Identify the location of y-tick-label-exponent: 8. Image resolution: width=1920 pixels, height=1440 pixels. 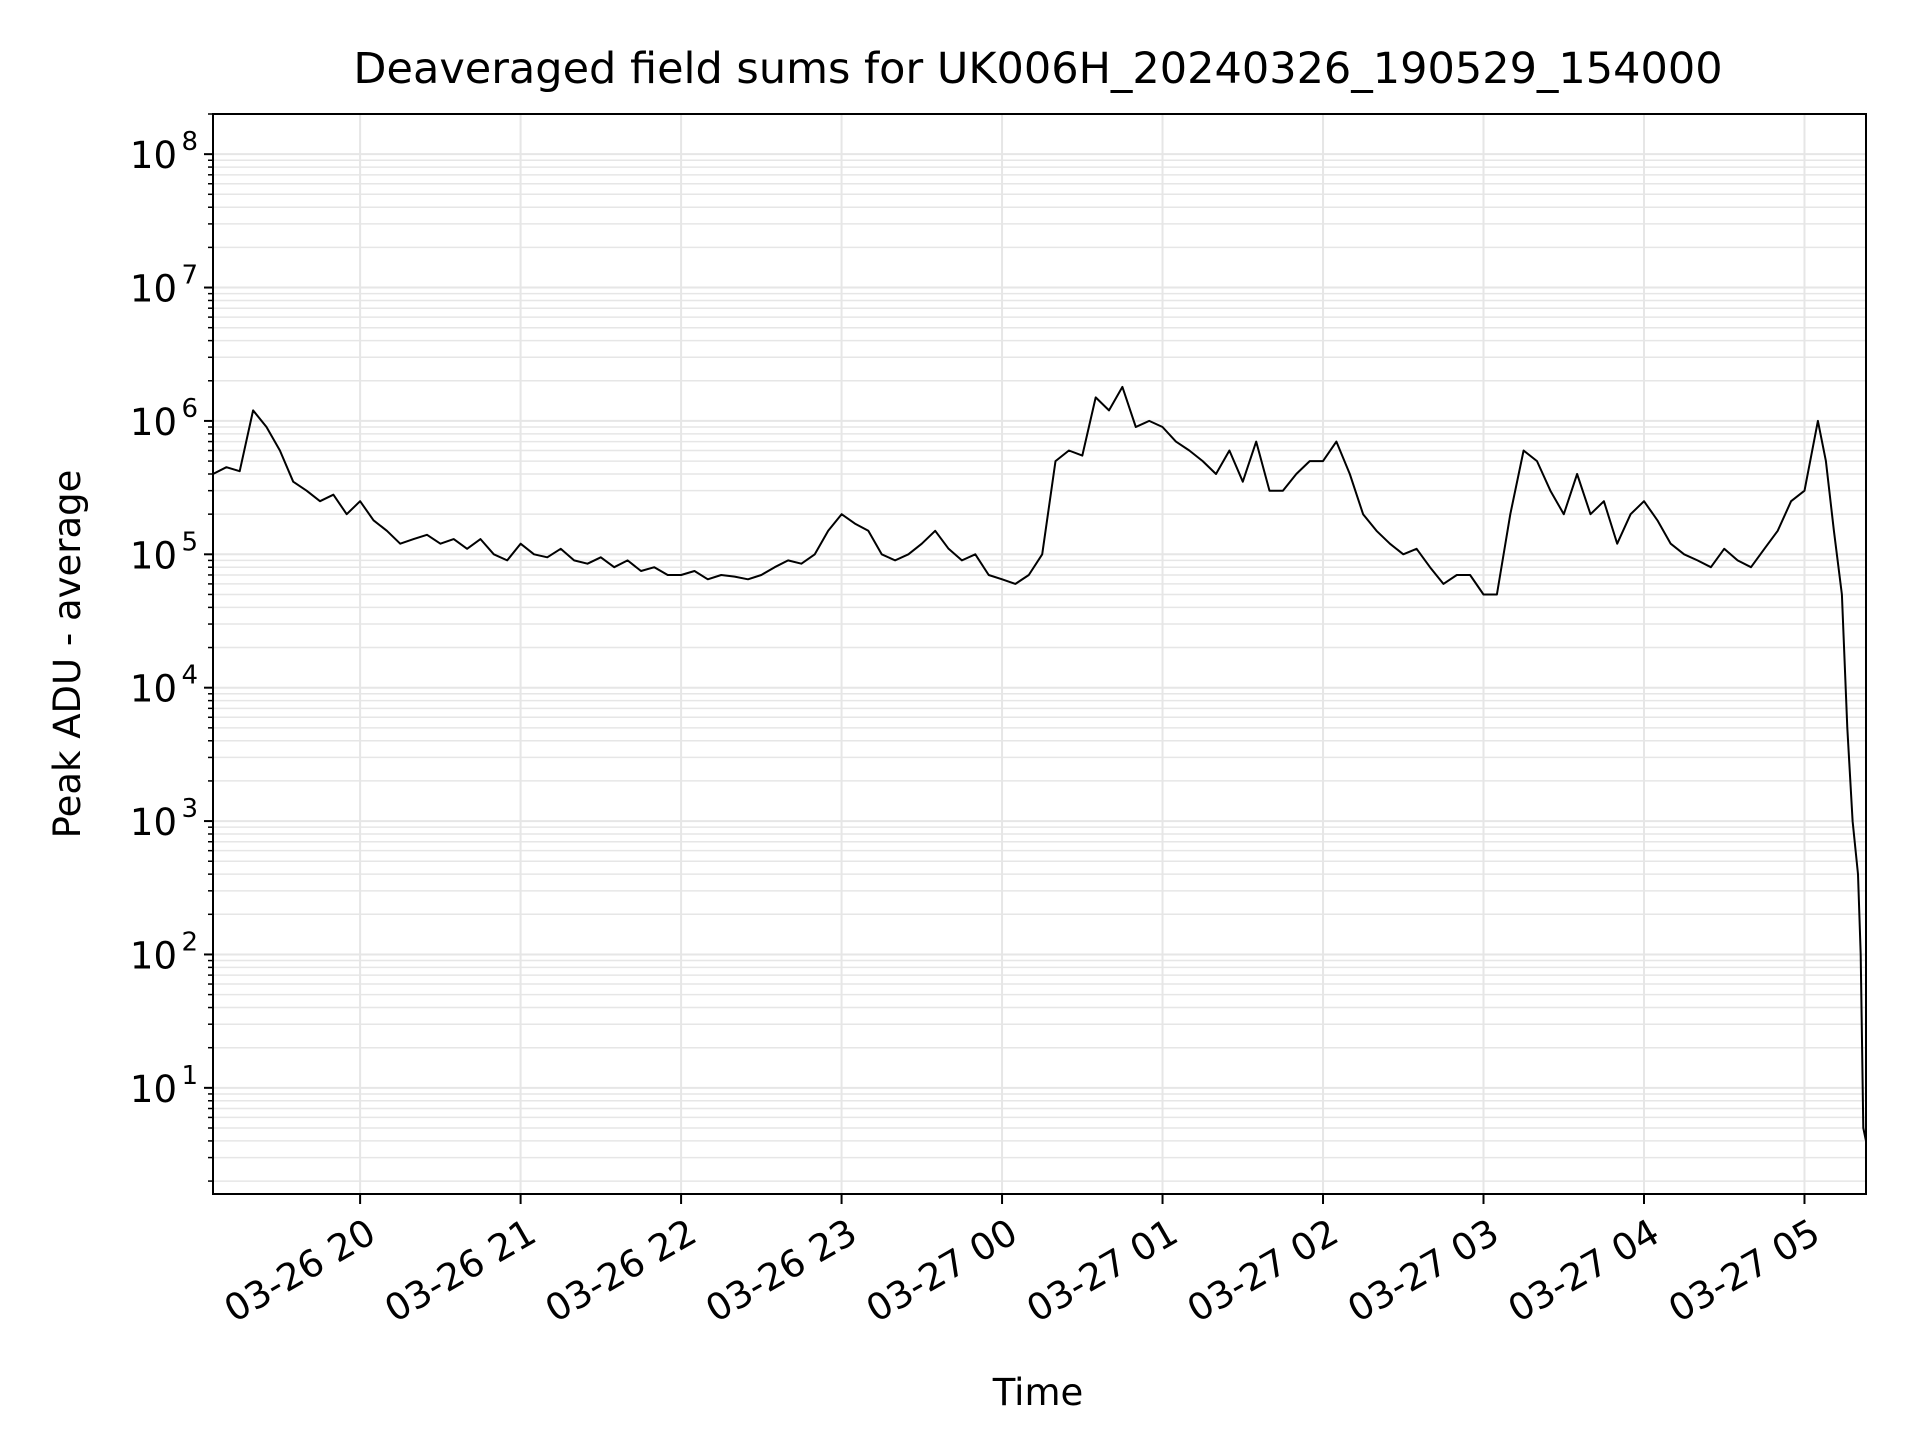
(189, 142).